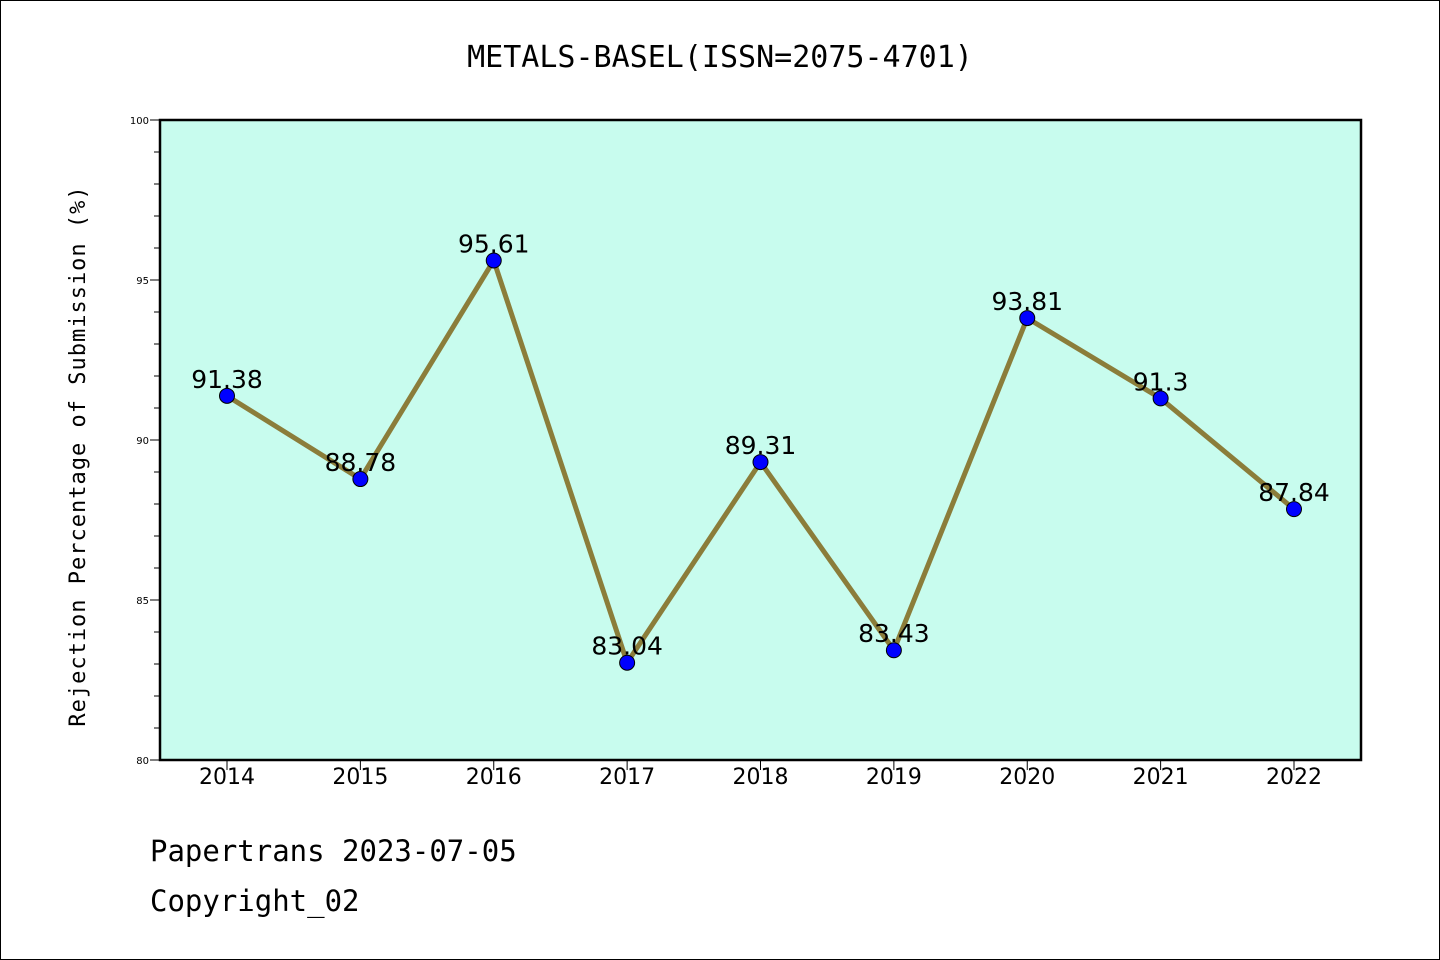 The width and height of the screenshot is (1440, 960). I want to click on x-tick-label: 2021, so click(1161, 777).